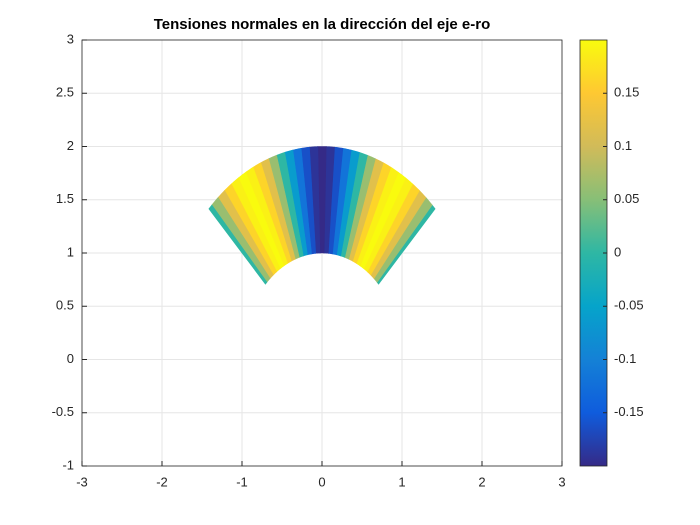  Describe the element at coordinates (625, 358) in the screenshot. I see `colorbar-tick-label: -0.1` at that location.